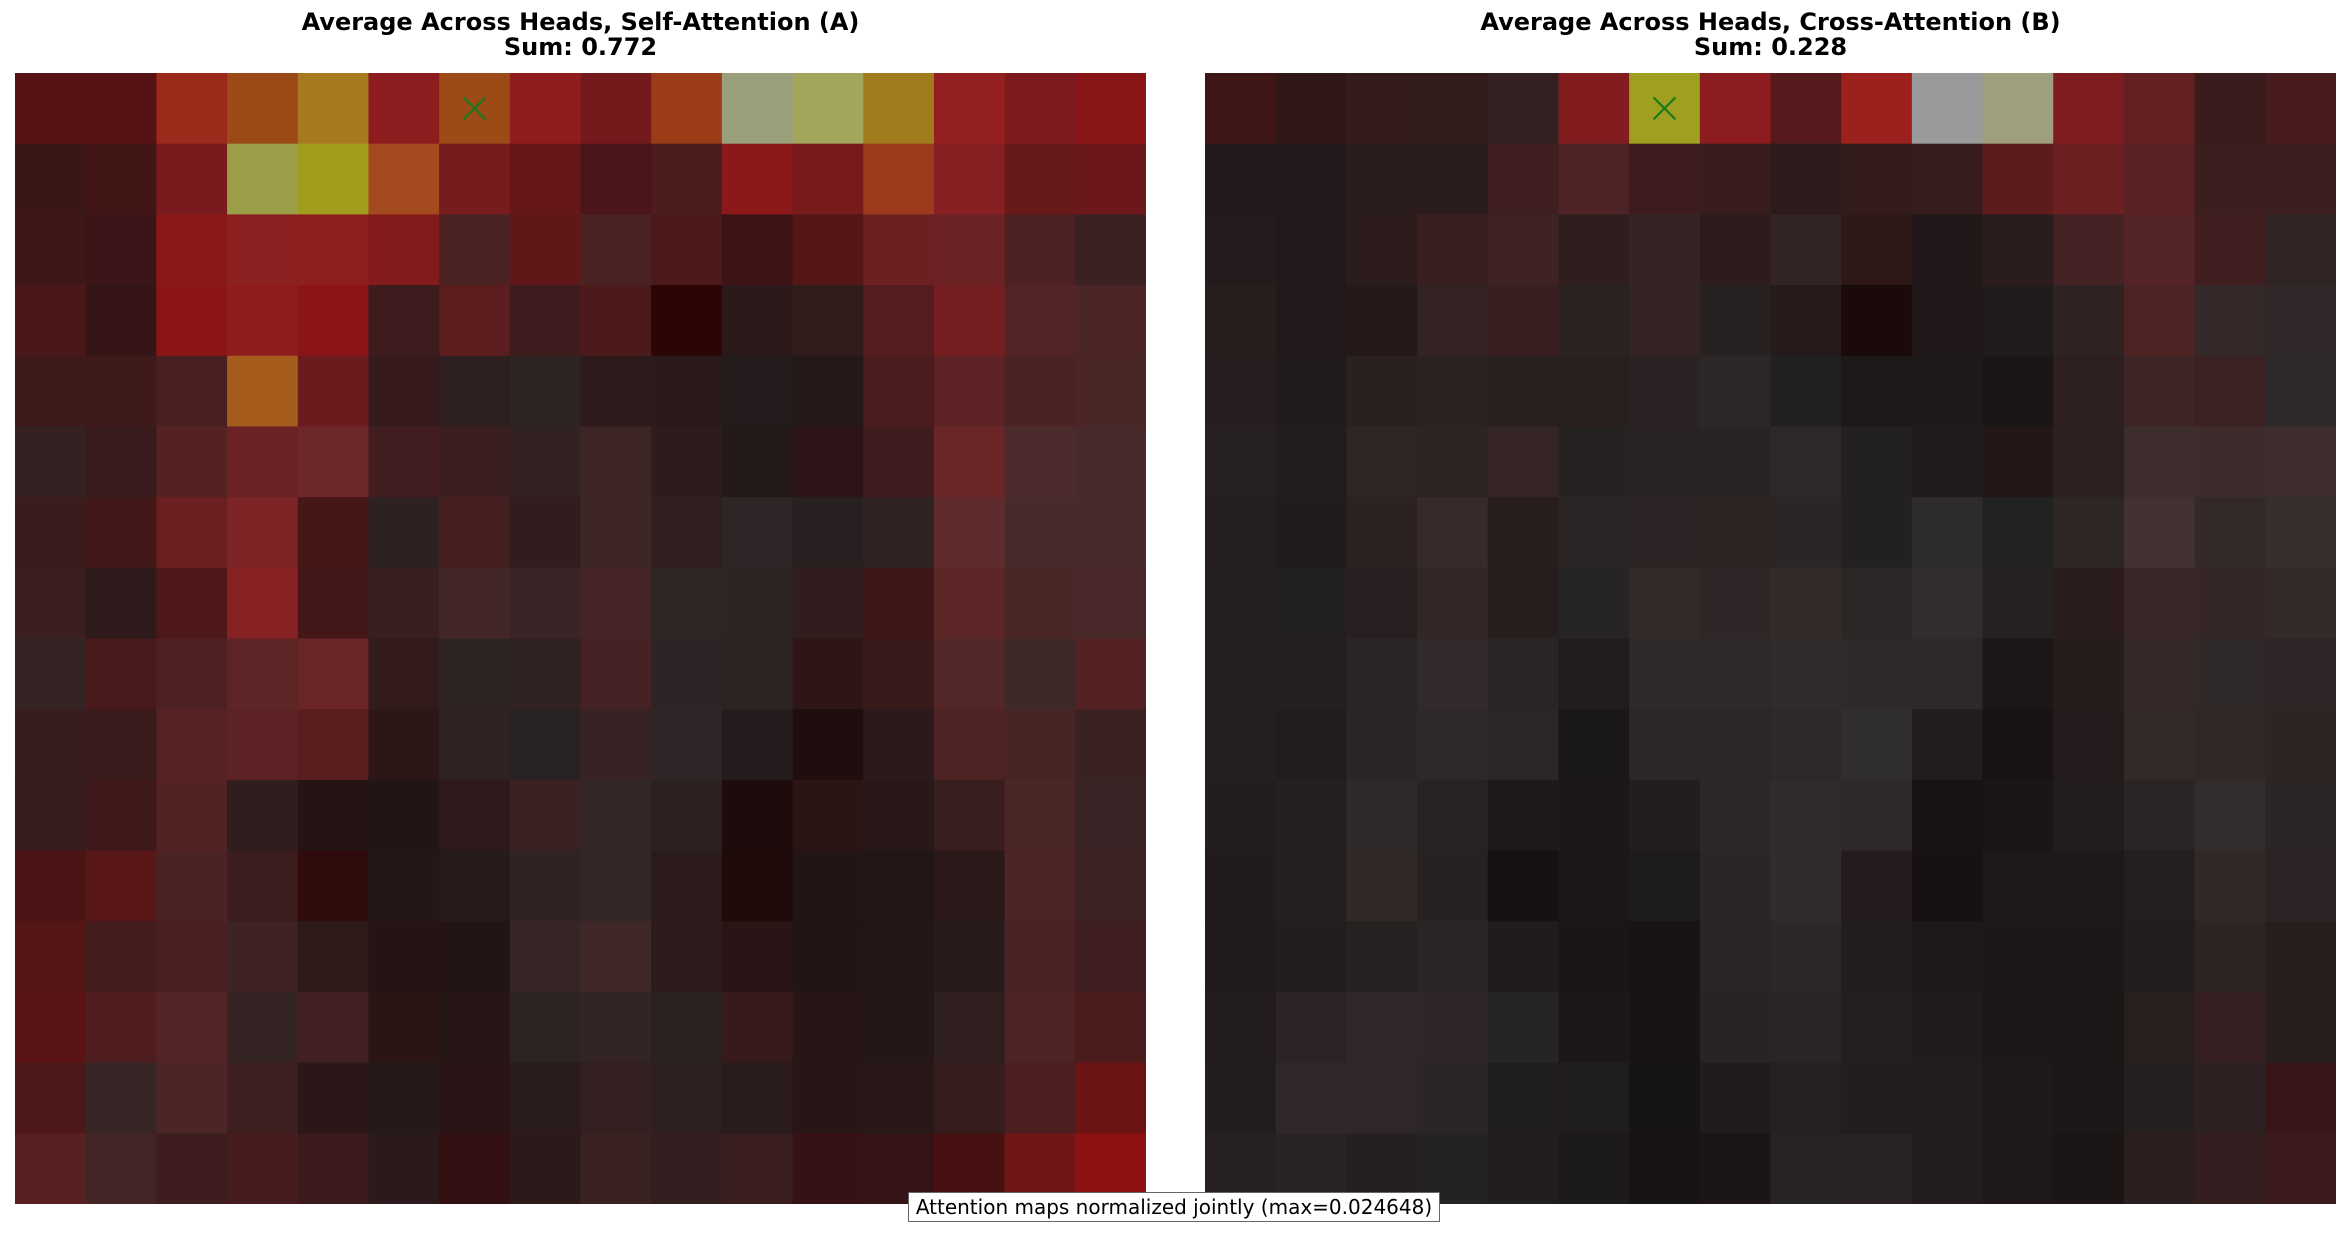 This screenshot has width=2348, height=1233. Describe the element at coordinates (51, 815) in the screenshot. I see `heatmap-cell-r10-c0` at that location.